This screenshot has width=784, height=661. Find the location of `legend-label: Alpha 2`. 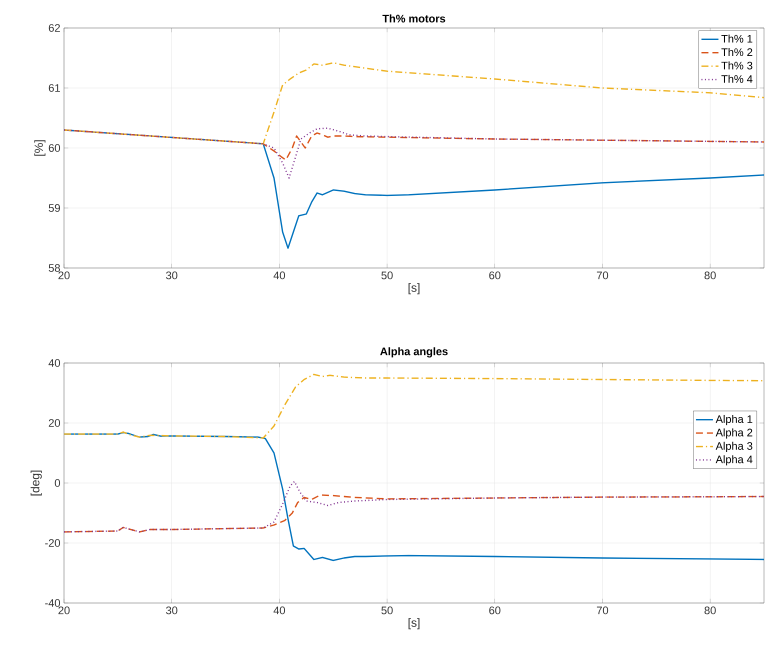

legend-label: Alpha 2 is located at coordinates (734, 433).